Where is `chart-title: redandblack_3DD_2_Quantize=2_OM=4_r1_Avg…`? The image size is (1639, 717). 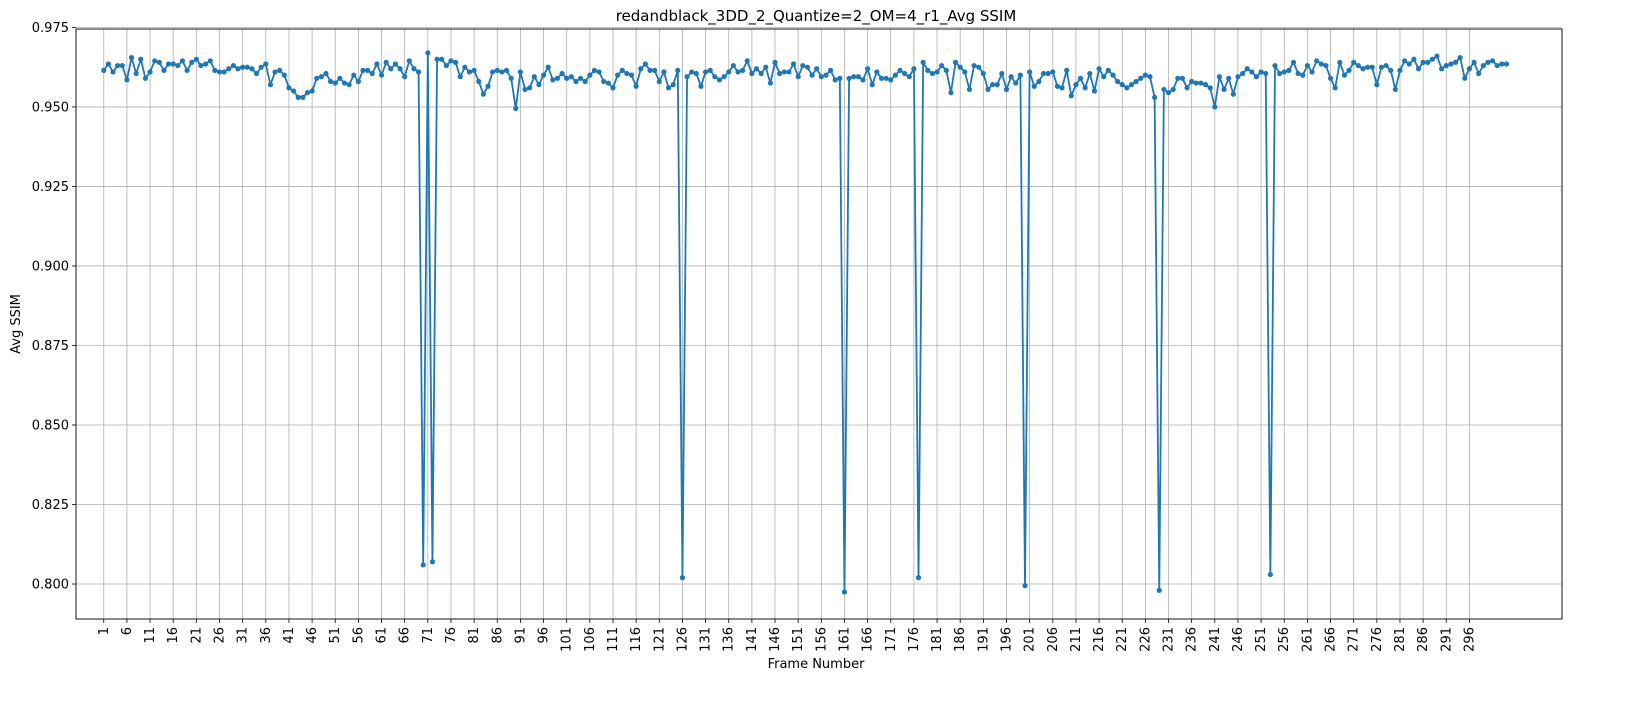
chart-title: redandblack_3DD_2_Quantize=2_OM=4_r1_Avg… is located at coordinates (816, 16).